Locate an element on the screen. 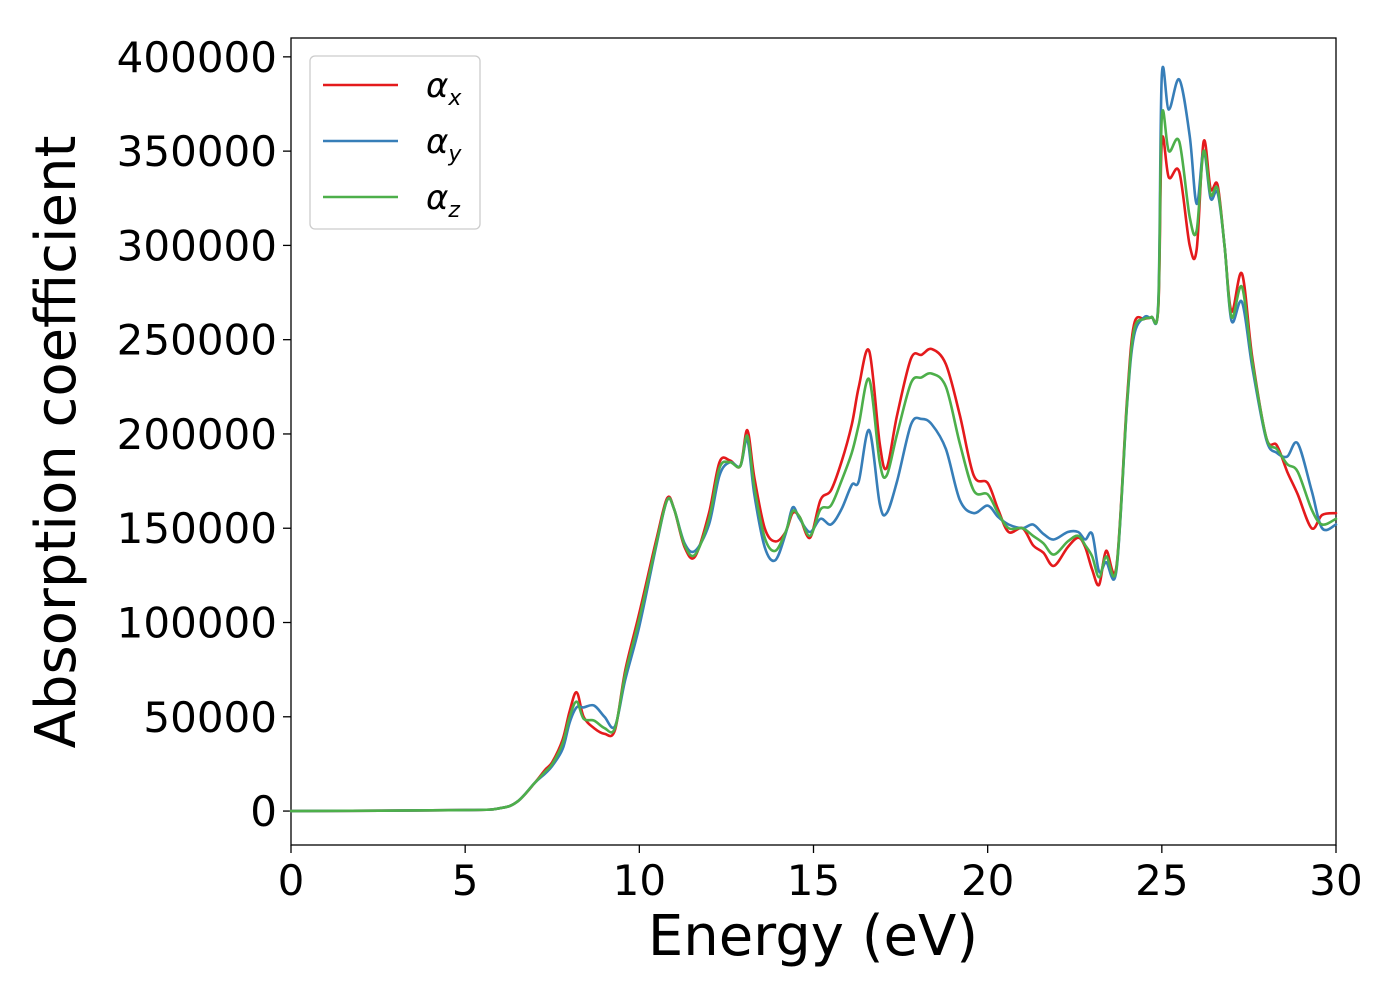  legend-label-z: αz is located at coordinates (443, 200).